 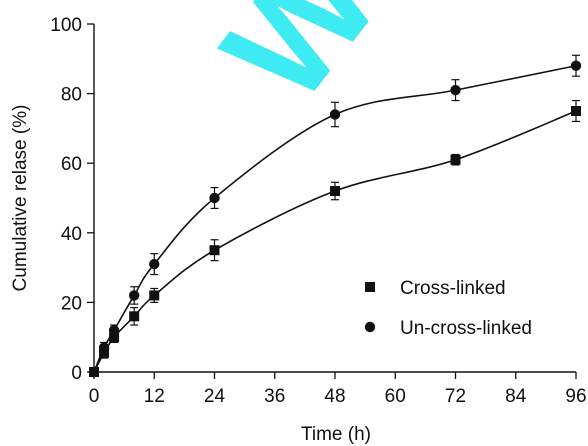 I want to click on x-axis-label: Time (h), so click(x=336, y=434).